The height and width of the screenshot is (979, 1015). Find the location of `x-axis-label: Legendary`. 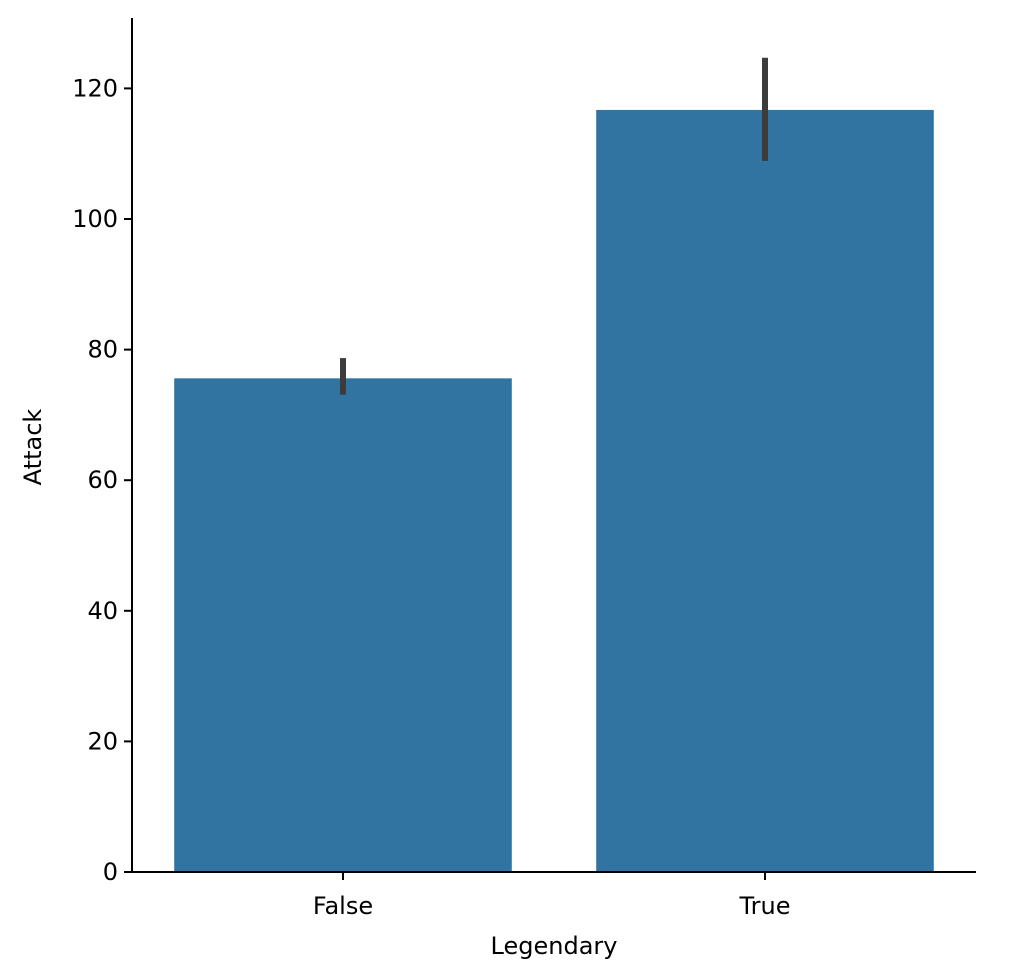

x-axis-label: Legendary is located at coordinates (554, 946).